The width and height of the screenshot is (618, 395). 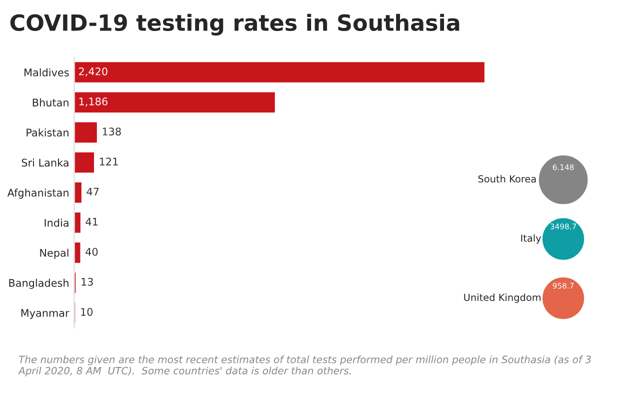 What do you see at coordinates (92, 192) in the screenshot?
I see `data-label: 47` at bounding box center [92, 192].